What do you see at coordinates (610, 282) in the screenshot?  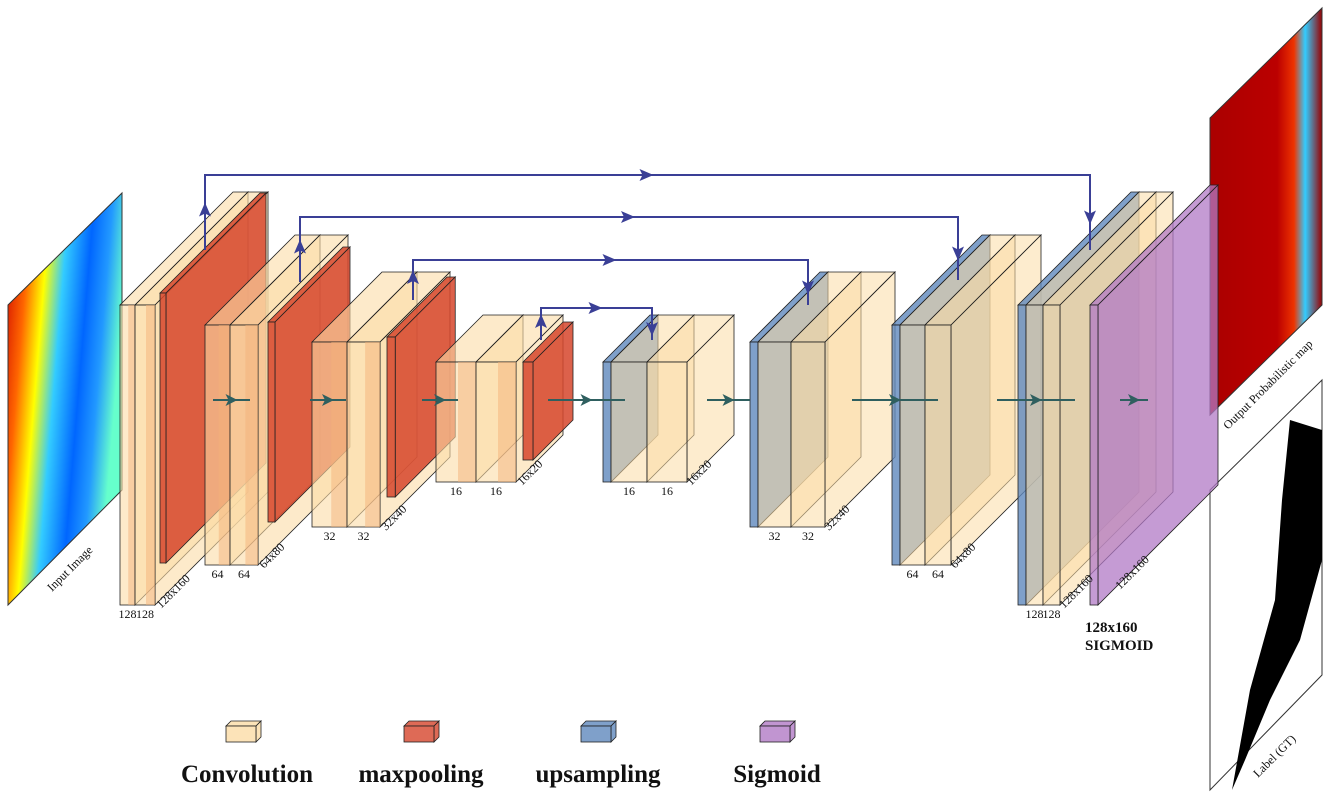 I see `skip-connection` at bounding box center [610, 282].